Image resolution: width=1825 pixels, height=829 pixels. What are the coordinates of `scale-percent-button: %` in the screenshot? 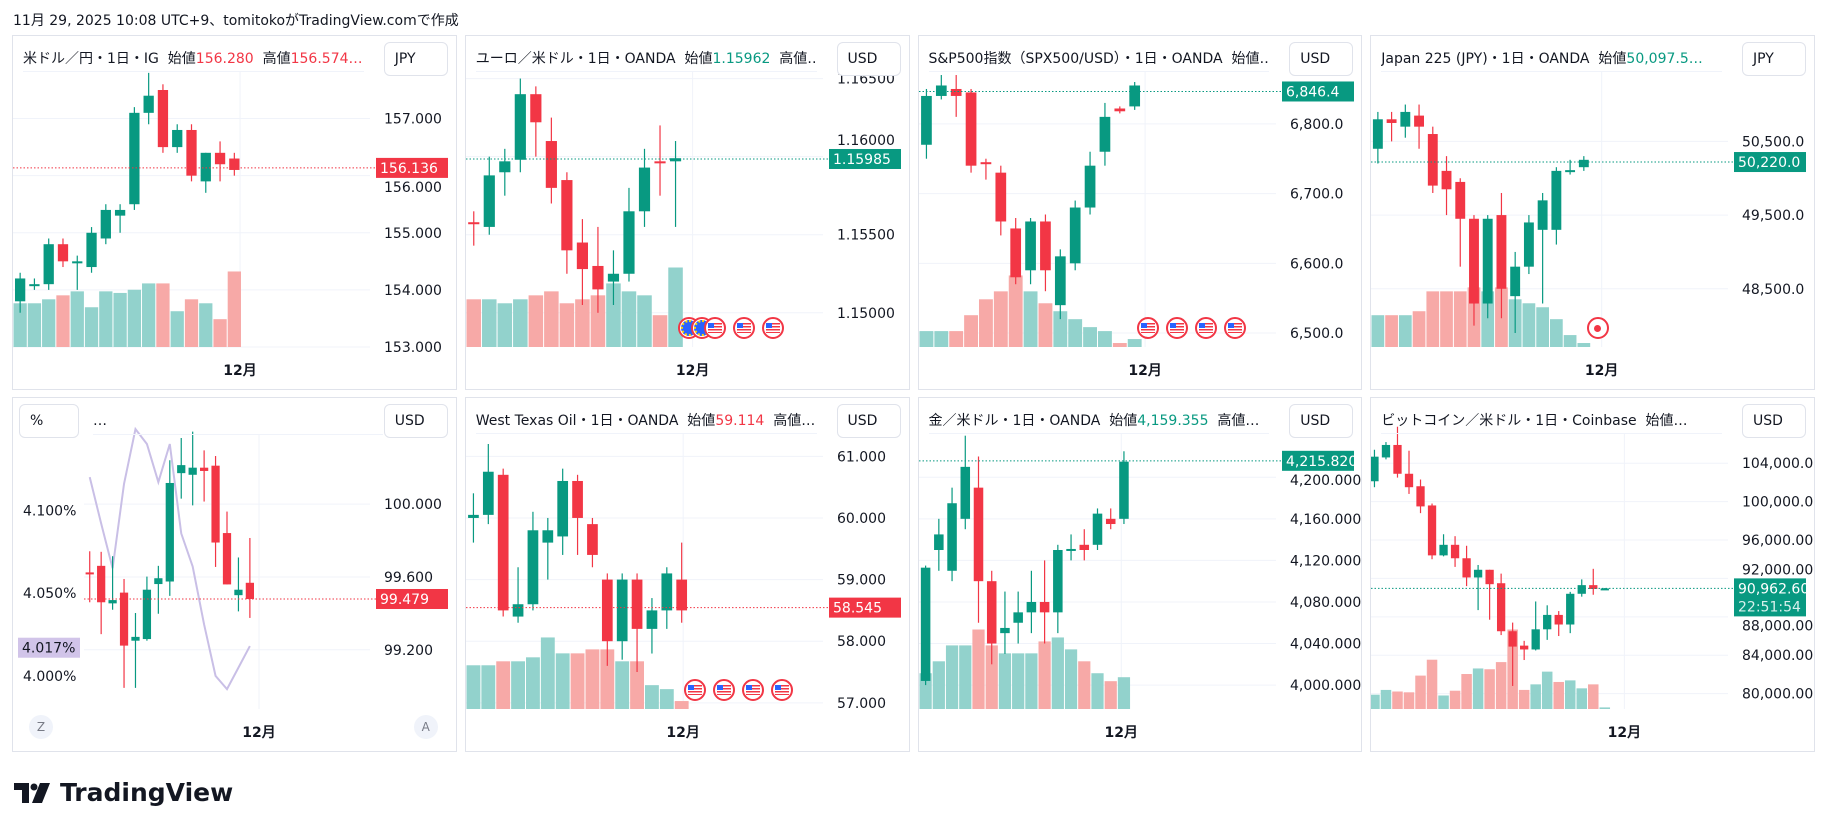 It's located at (49, 421).